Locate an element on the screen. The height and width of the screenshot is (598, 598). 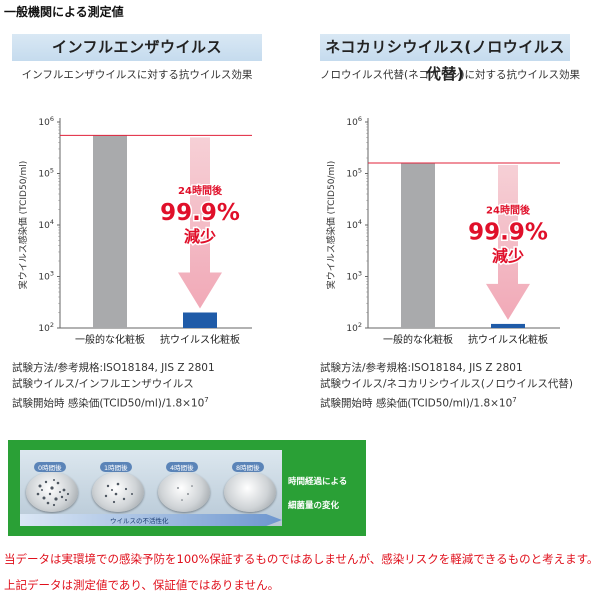
influenza-title: インフルエンザウイルス is located at coordinates (137, 47).